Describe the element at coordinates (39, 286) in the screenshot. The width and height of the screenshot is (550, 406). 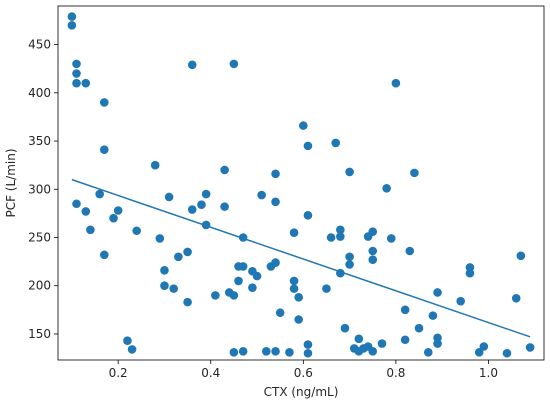
I see `y-tick-label: 200` at that location.